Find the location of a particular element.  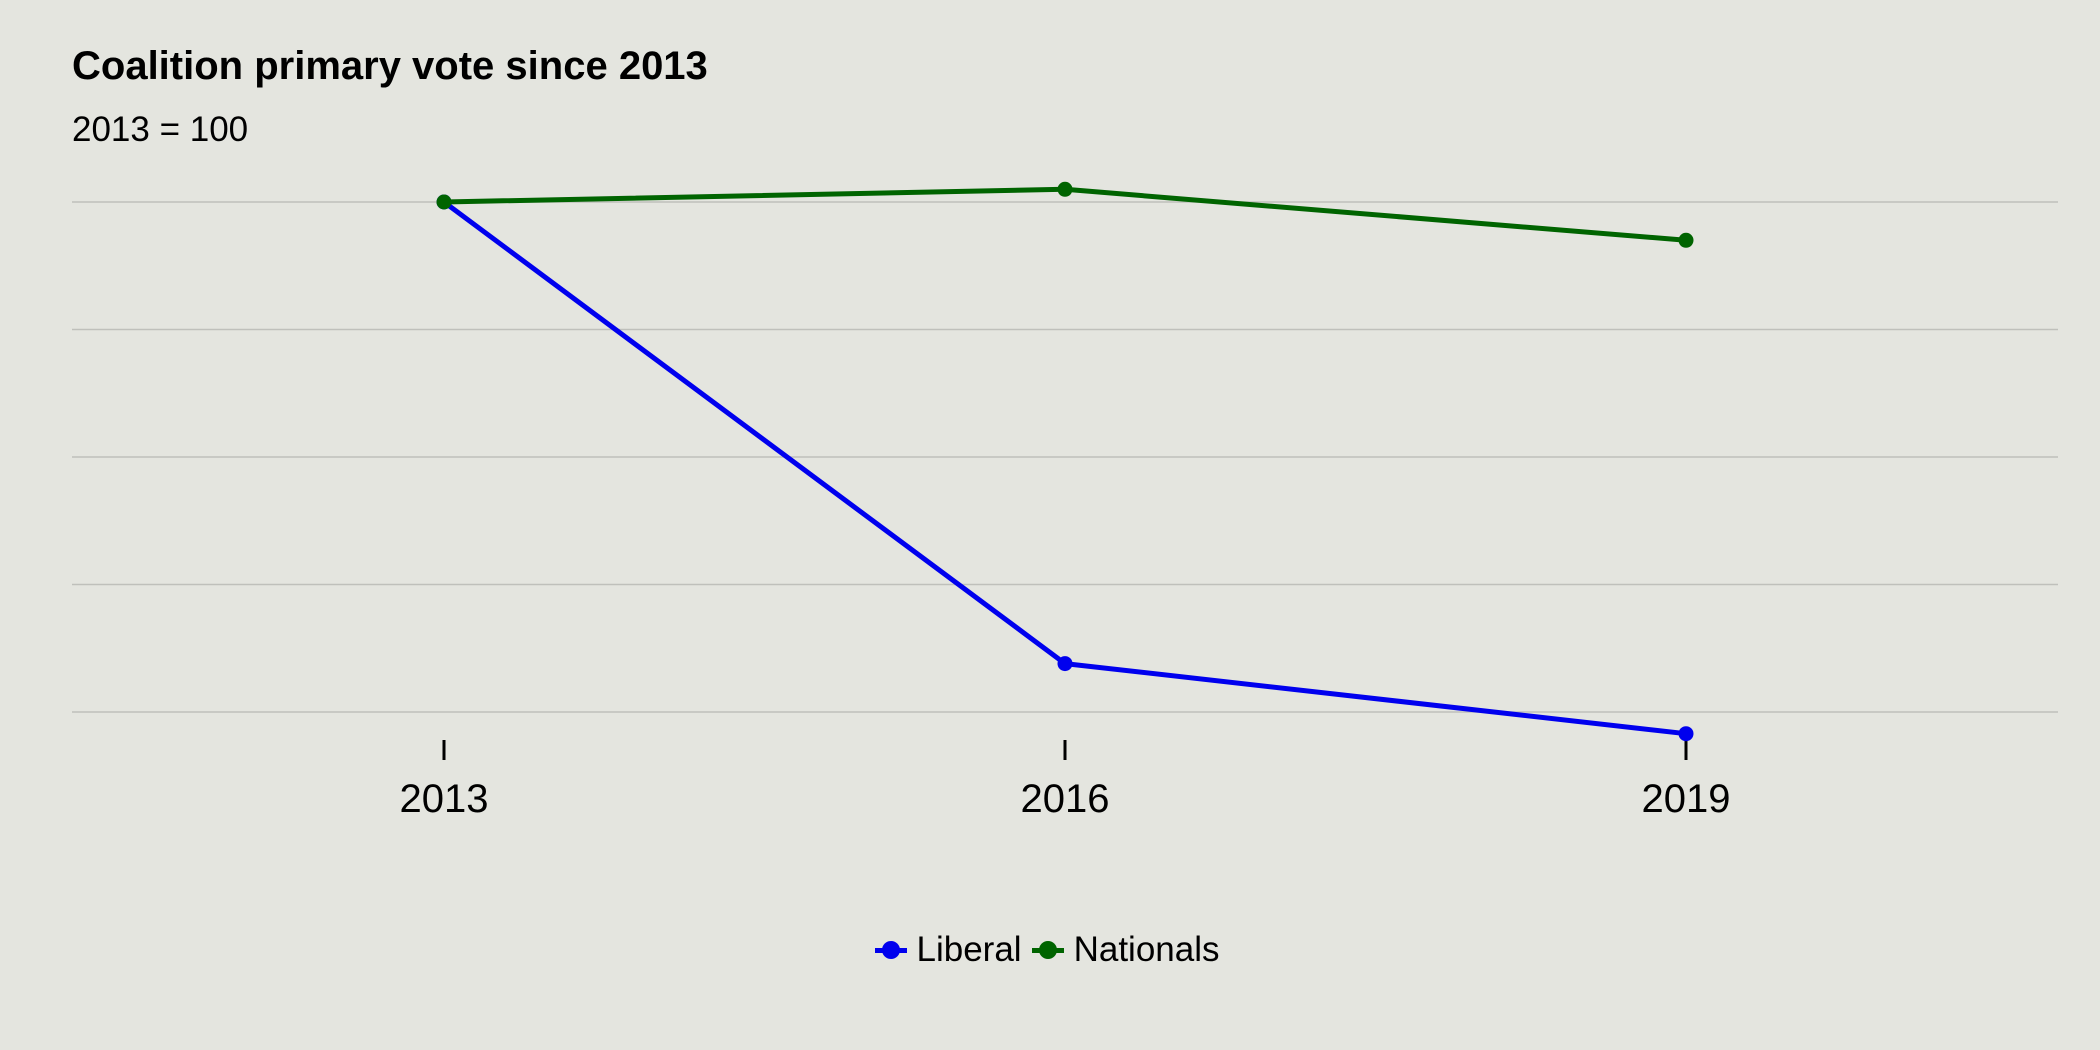

x-tick-label: 2019 is located at coordinates (1686, 799).